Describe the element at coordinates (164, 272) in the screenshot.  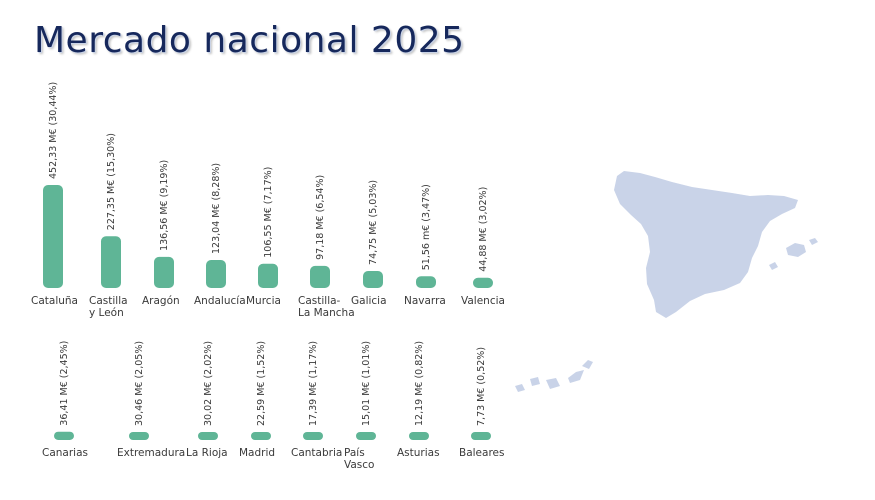
I see `bar-aragon` at that location.